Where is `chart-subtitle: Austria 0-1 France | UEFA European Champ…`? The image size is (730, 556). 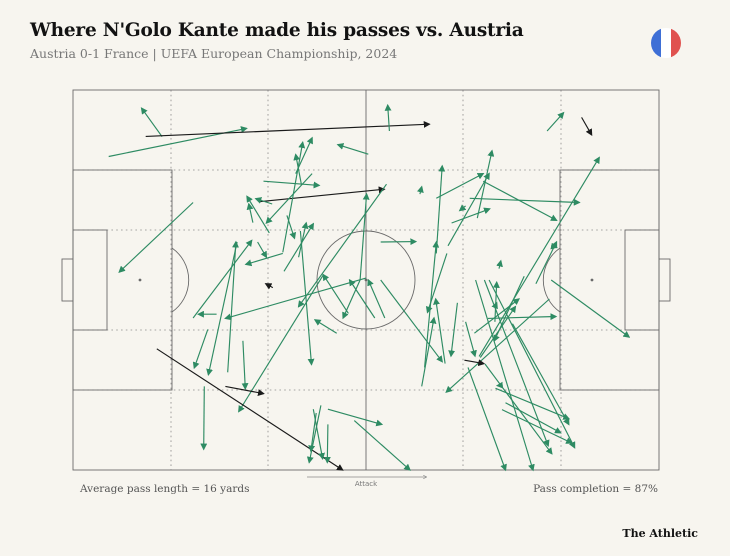 chart-subtitle: Austria 0-1 France | UEFA European Champ… is located at coordinates (214, 53).